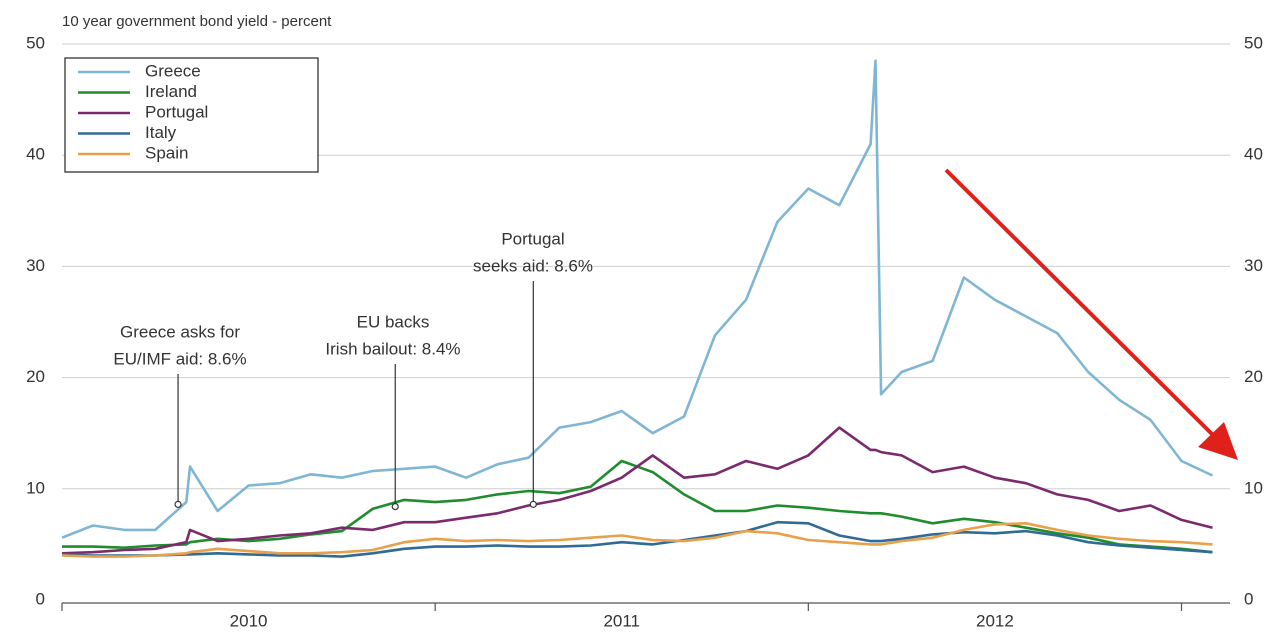 Image resolution: width=1277 pixels, height=633 pixels. What do you see at coordinates (1253, 487) in the screenshot?
I see `y2-tick-label: 10` at bounding box center [1253, 487].